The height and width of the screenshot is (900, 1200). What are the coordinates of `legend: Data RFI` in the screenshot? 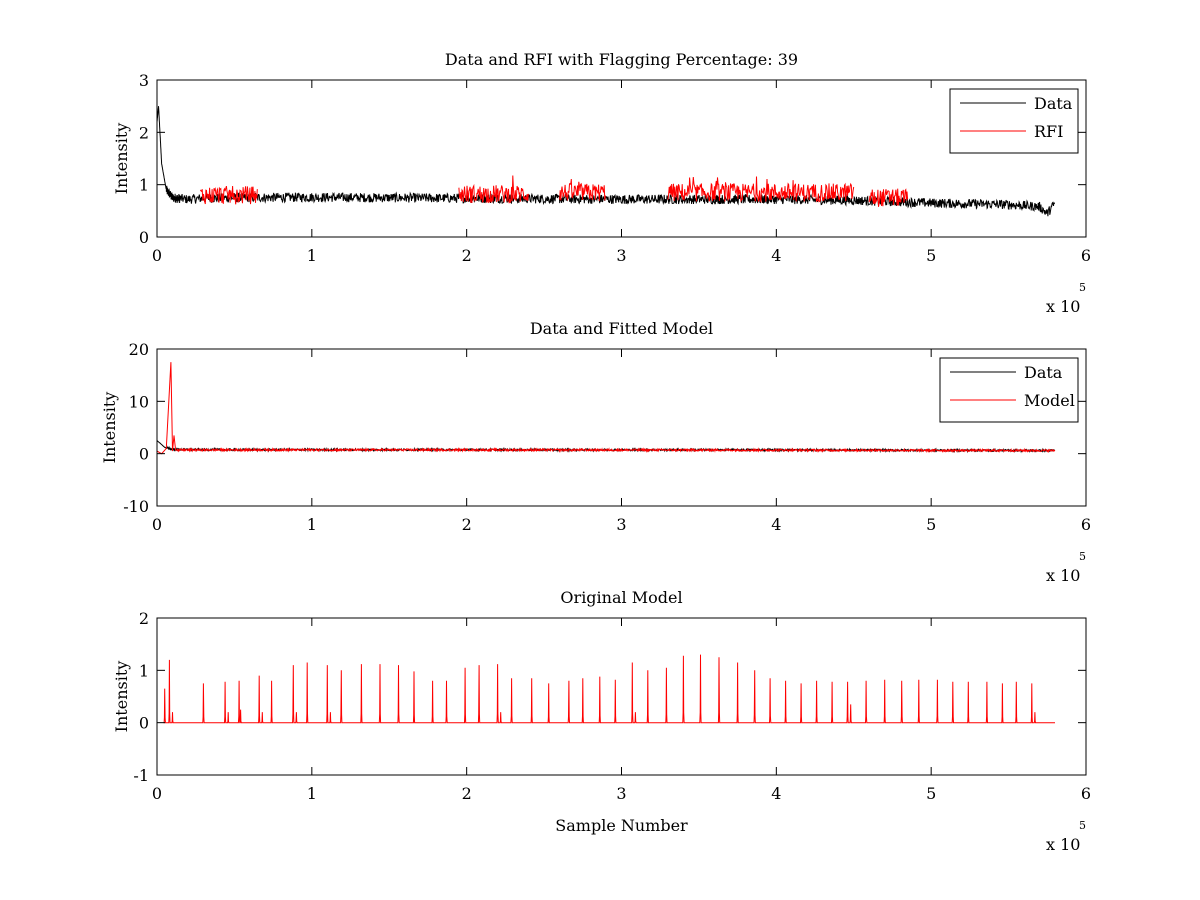 It's located at (1014, 121).